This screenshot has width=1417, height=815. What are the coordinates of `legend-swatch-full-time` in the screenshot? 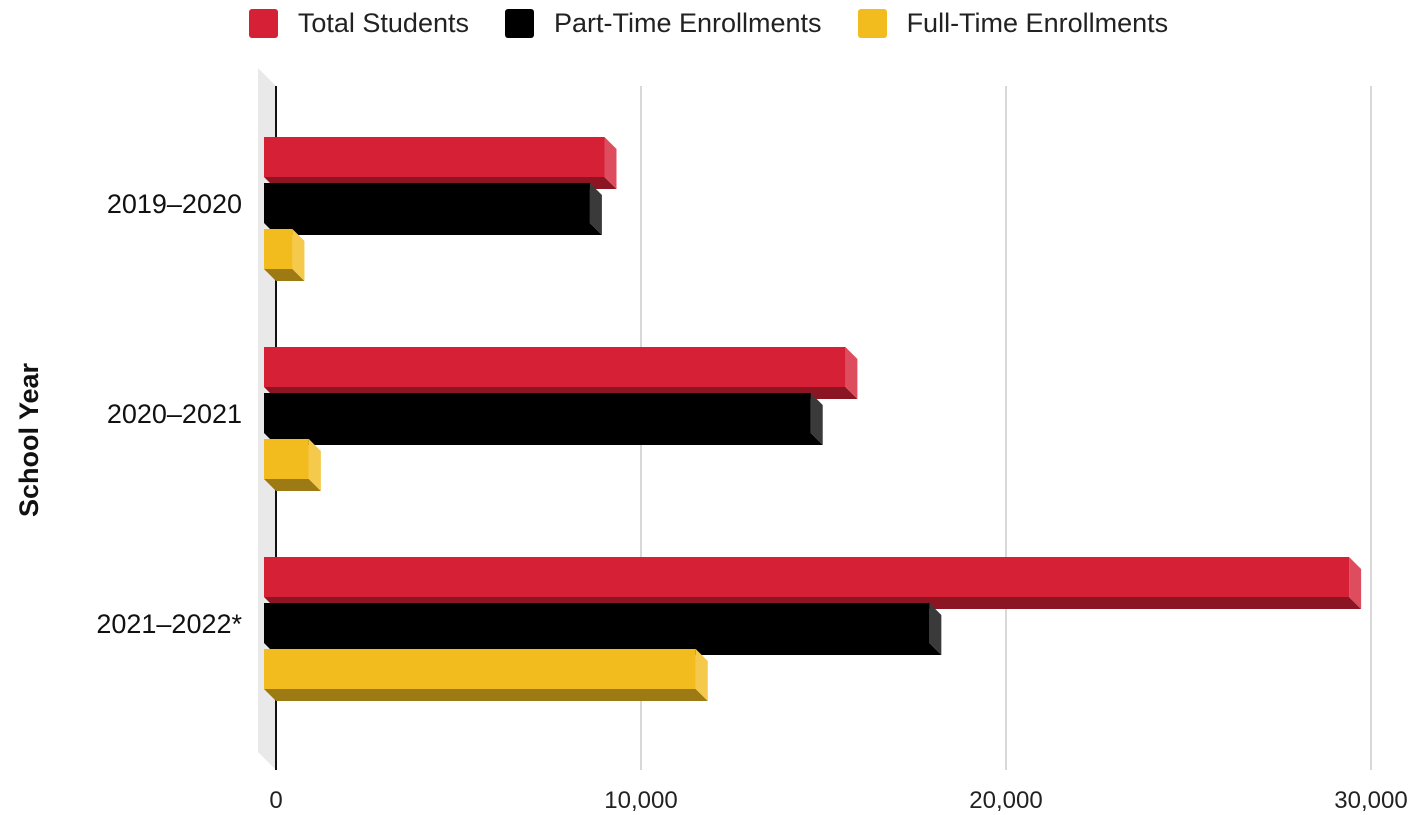 It's located at (872, 23).